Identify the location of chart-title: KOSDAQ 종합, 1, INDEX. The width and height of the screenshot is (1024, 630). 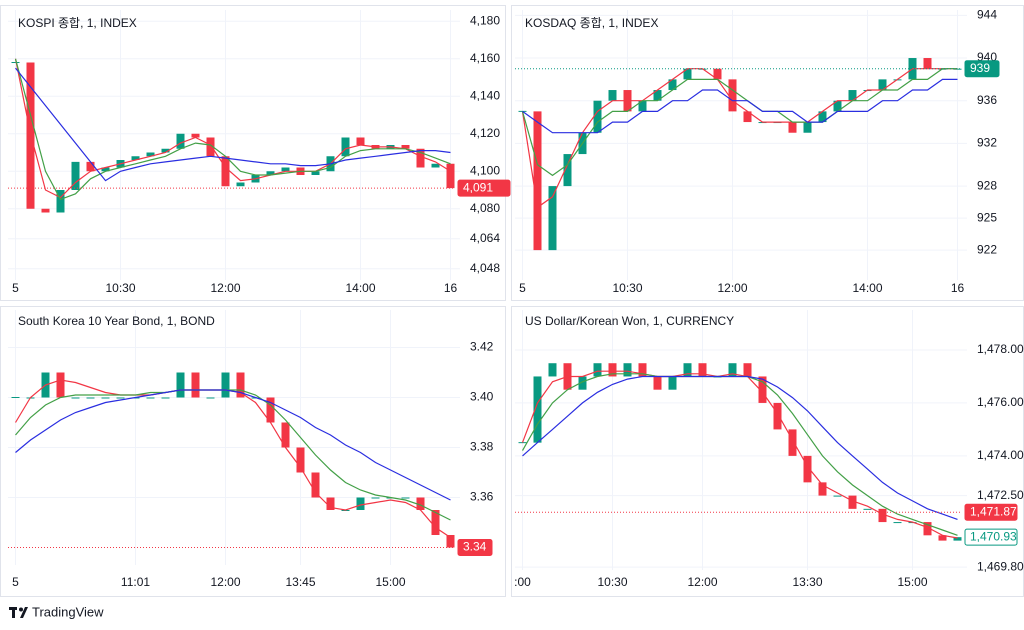
(591, 23).